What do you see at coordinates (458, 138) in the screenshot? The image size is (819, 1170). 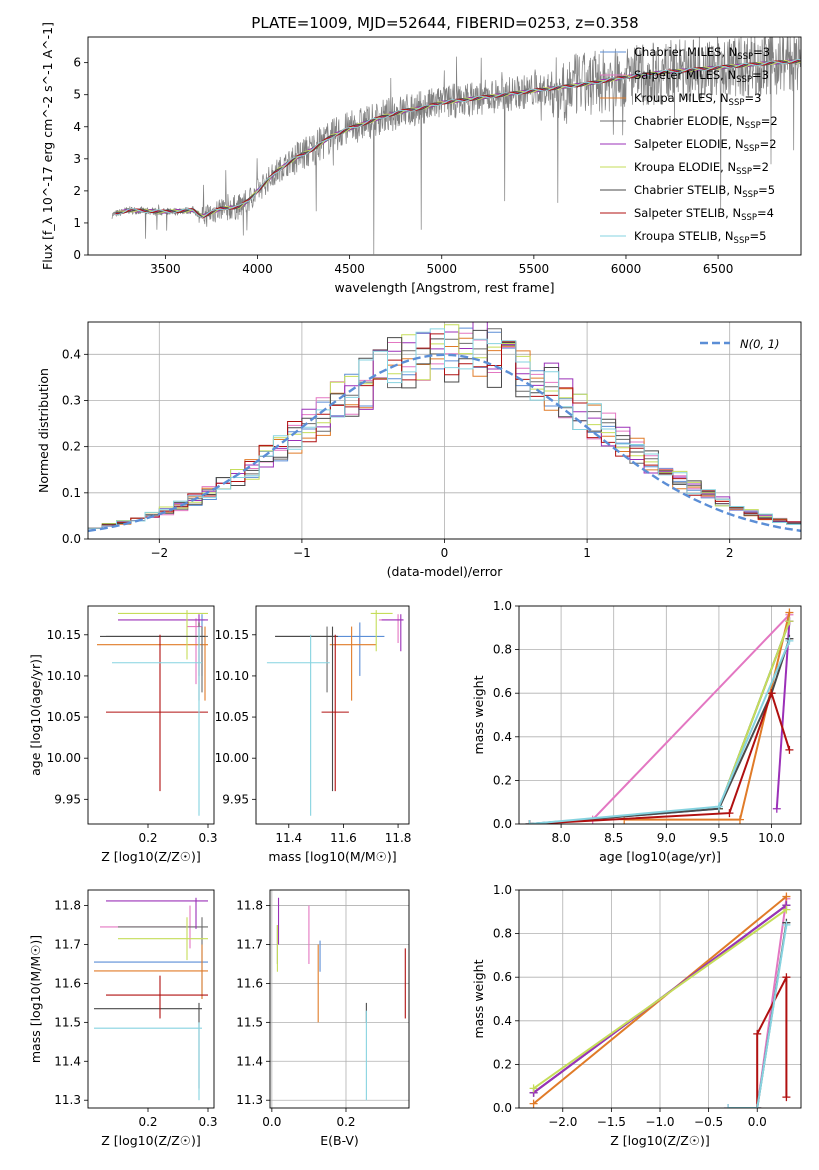 I see `model-line-kroupa-stelib` at bounding box center [458, 138].